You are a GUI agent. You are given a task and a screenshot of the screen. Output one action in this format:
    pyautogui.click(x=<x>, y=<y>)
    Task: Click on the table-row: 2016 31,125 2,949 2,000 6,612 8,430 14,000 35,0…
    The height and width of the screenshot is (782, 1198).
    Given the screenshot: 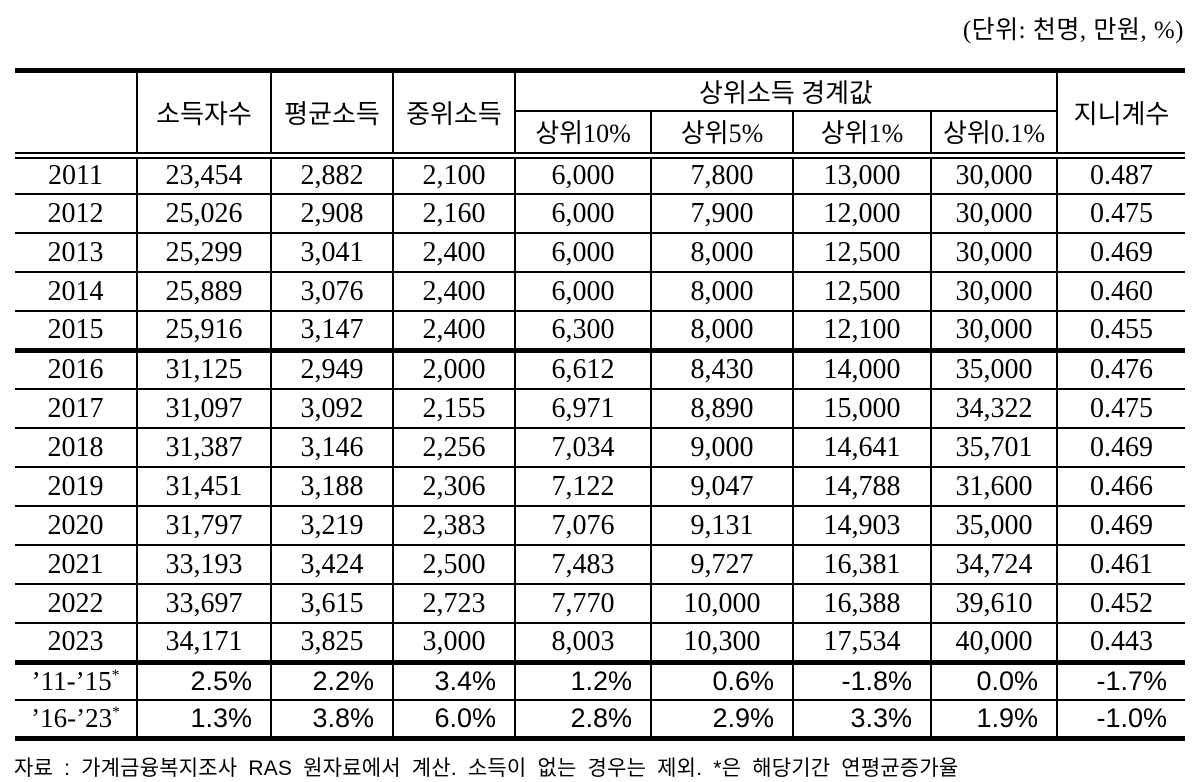 What is the action you would take?
    pyautogui.click(x=600, y=369)
    